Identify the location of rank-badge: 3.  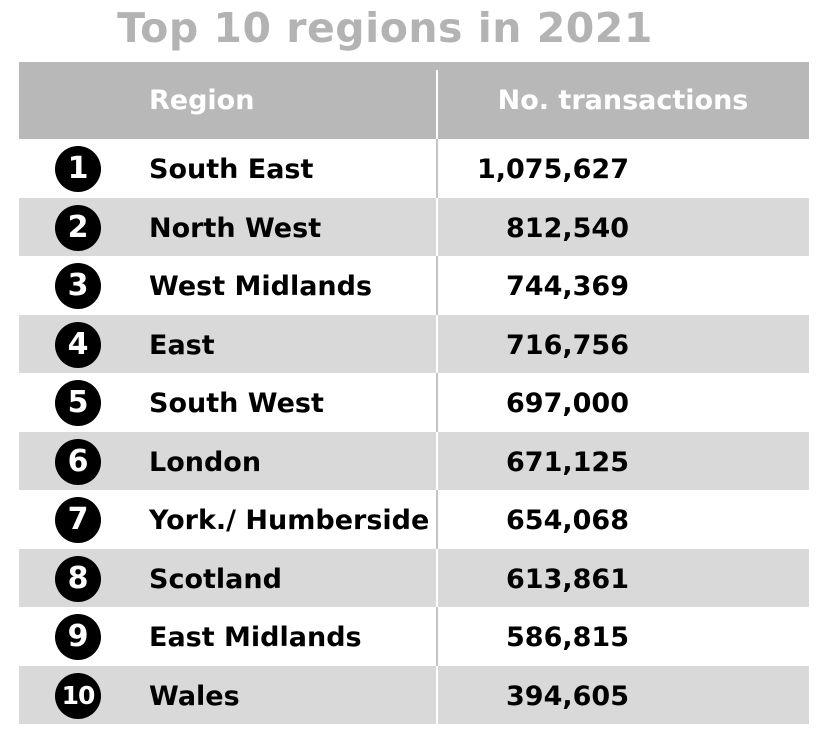
(78, 286).